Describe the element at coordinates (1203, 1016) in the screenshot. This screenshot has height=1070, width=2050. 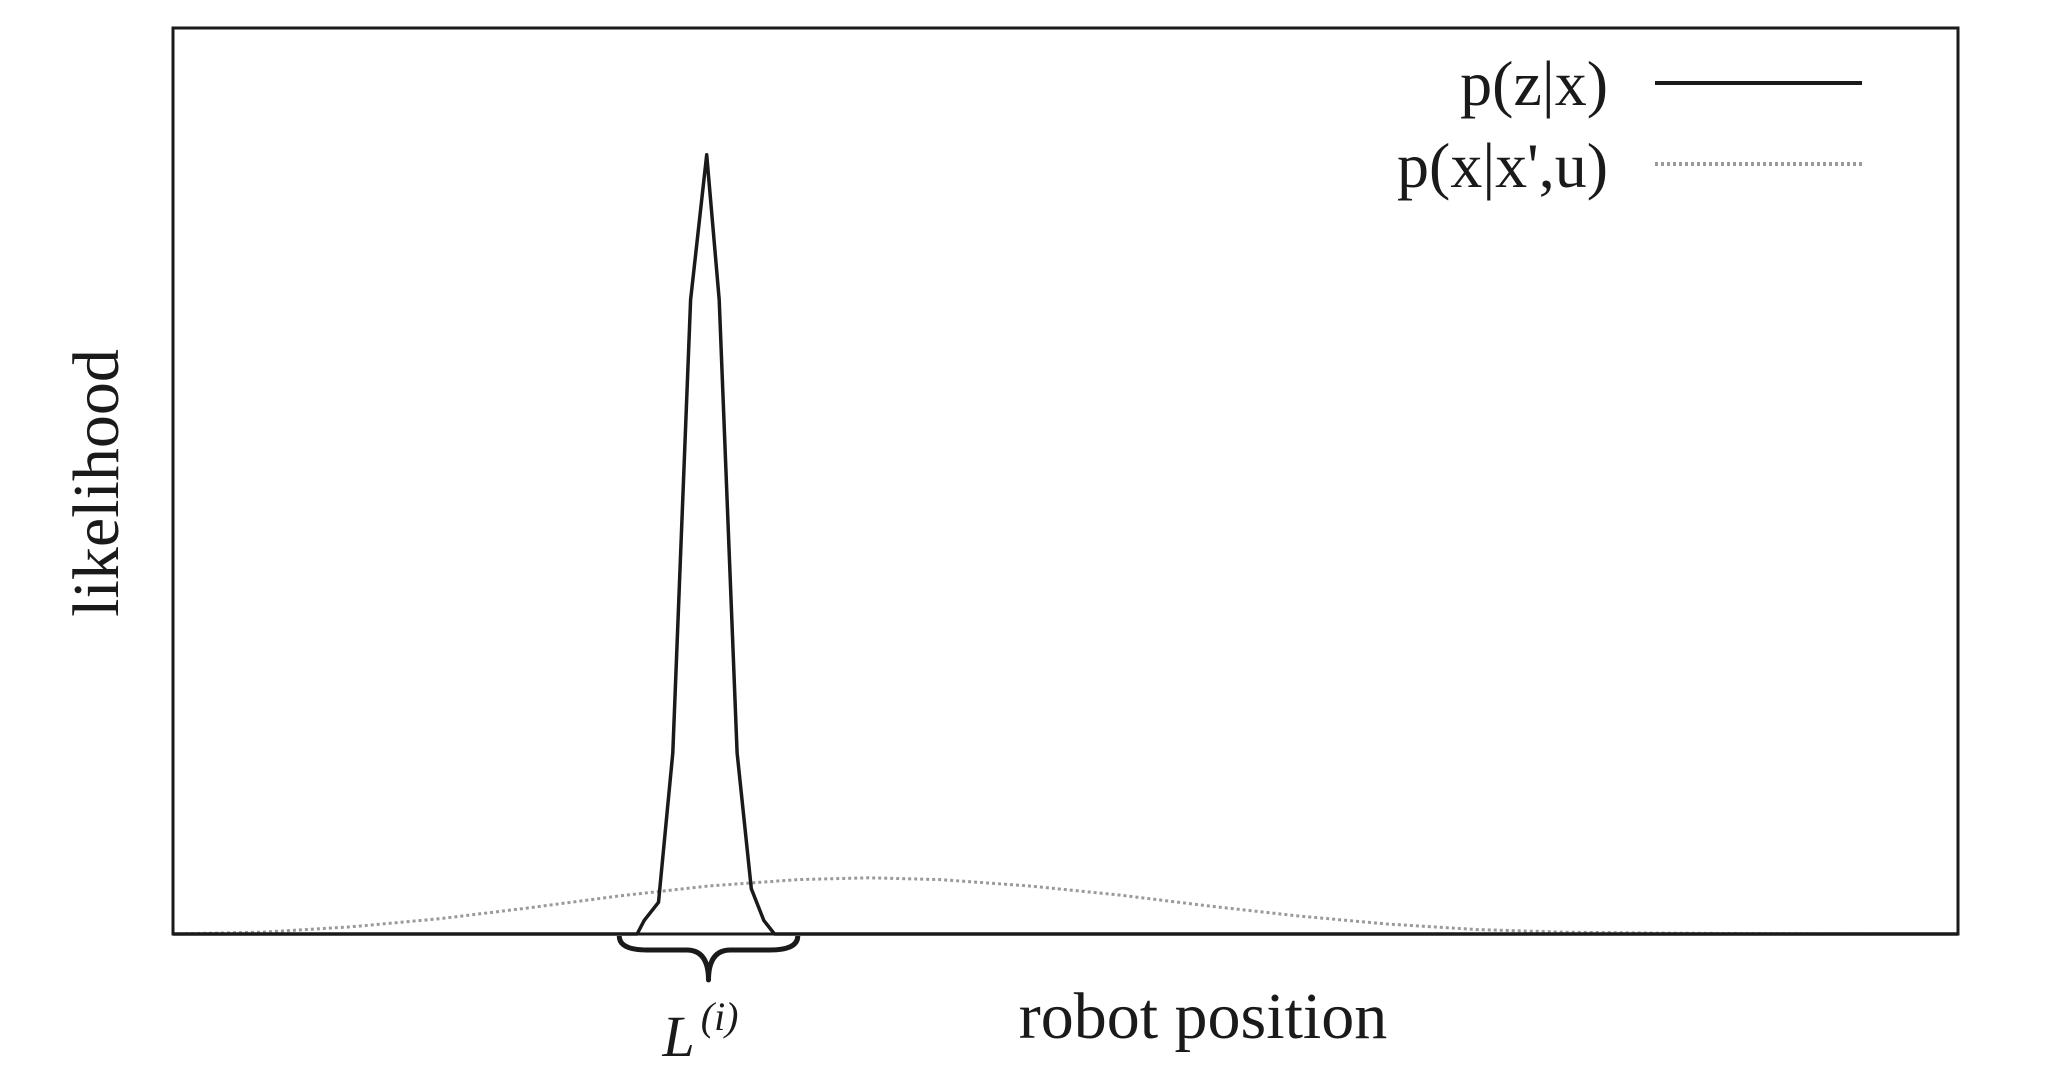
I see `x-axis-label: robot position` at that location.